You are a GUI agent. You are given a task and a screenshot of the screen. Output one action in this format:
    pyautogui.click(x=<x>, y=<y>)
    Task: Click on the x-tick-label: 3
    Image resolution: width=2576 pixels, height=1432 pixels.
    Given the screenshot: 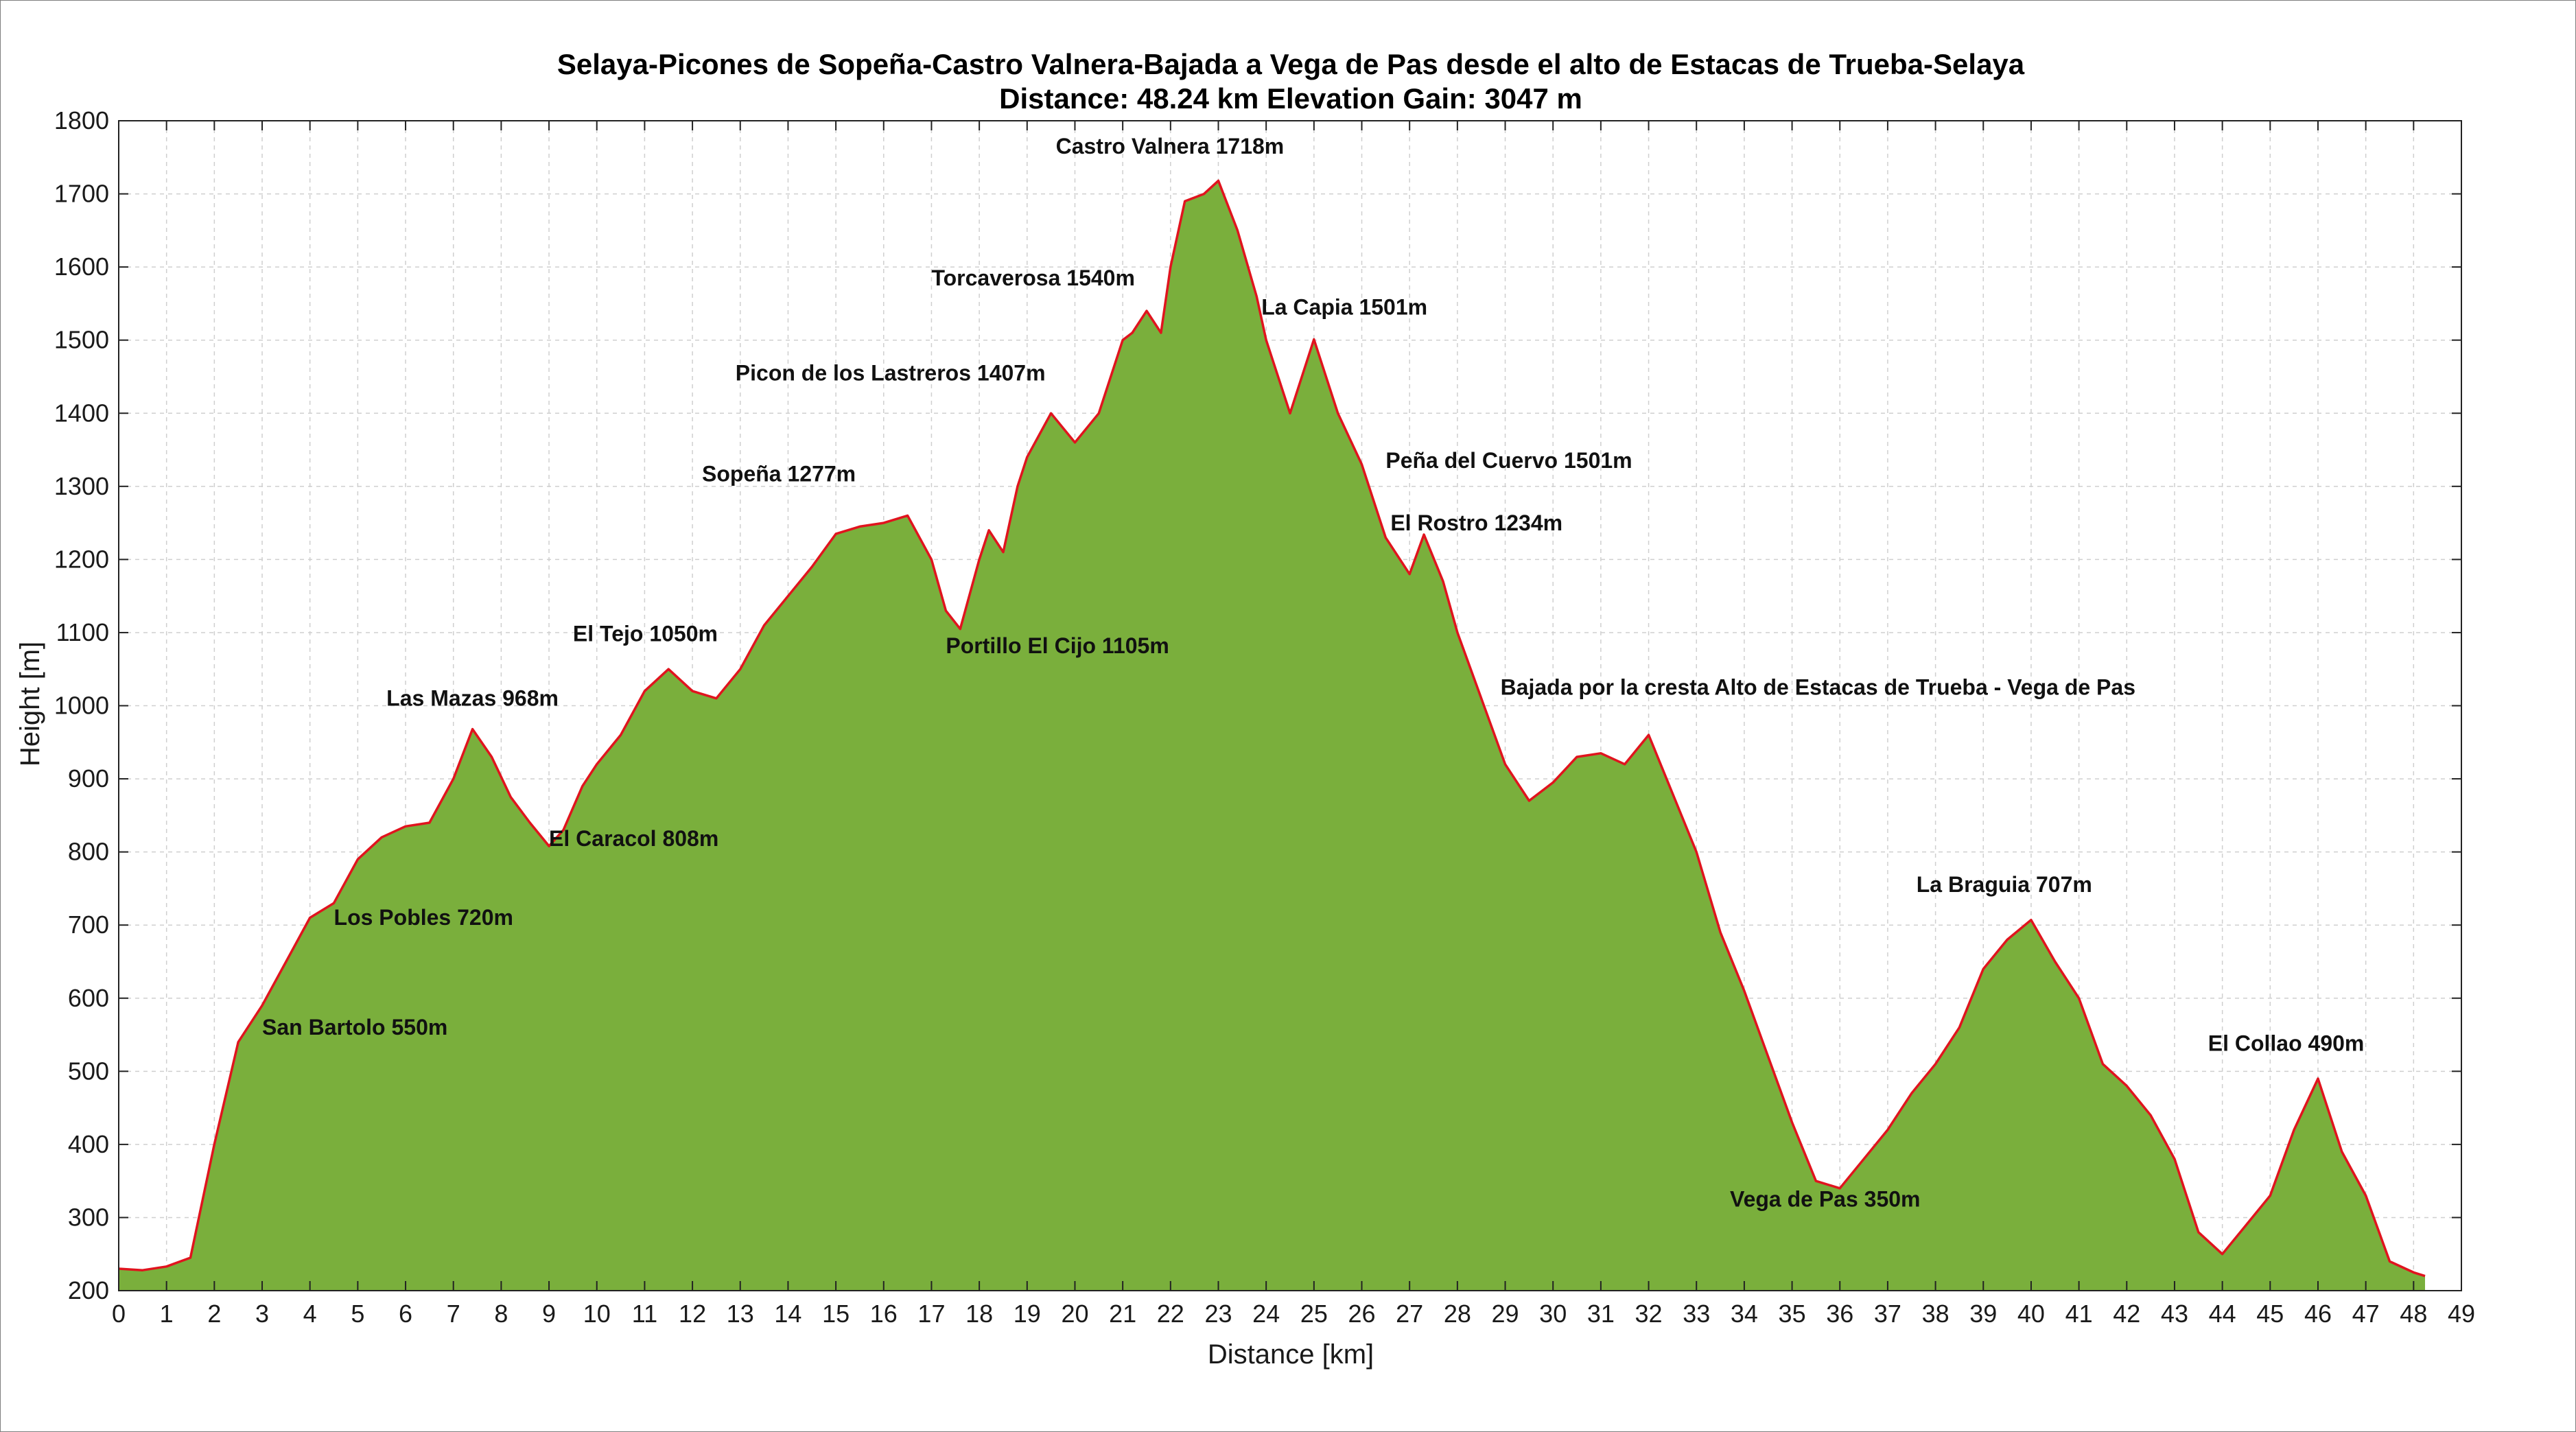 What is the action you would take?
    pyautogui.click(x=262, y=1314)
    